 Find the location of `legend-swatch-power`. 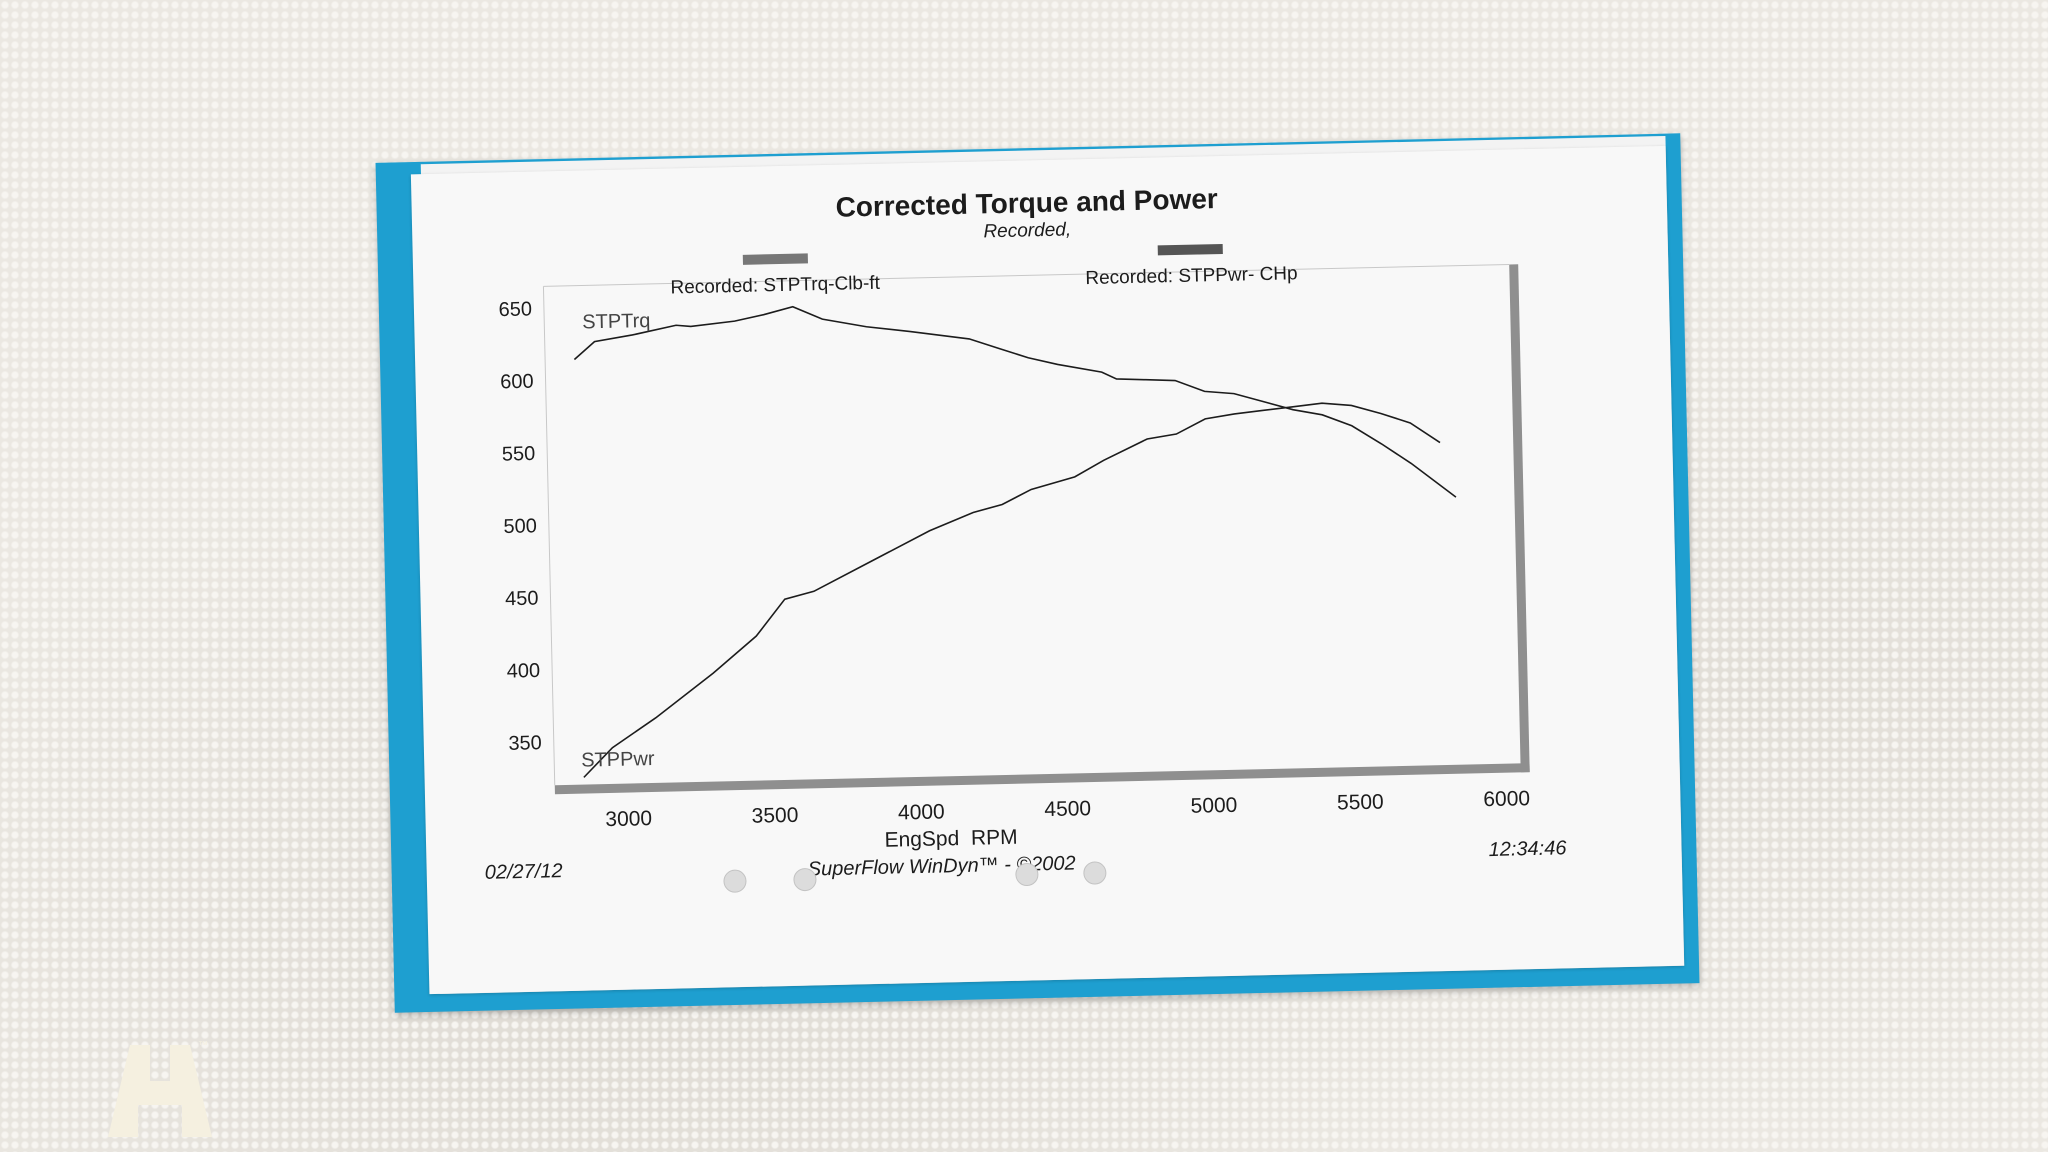

legend-swatch-power is located at coordinates (1190, 249).